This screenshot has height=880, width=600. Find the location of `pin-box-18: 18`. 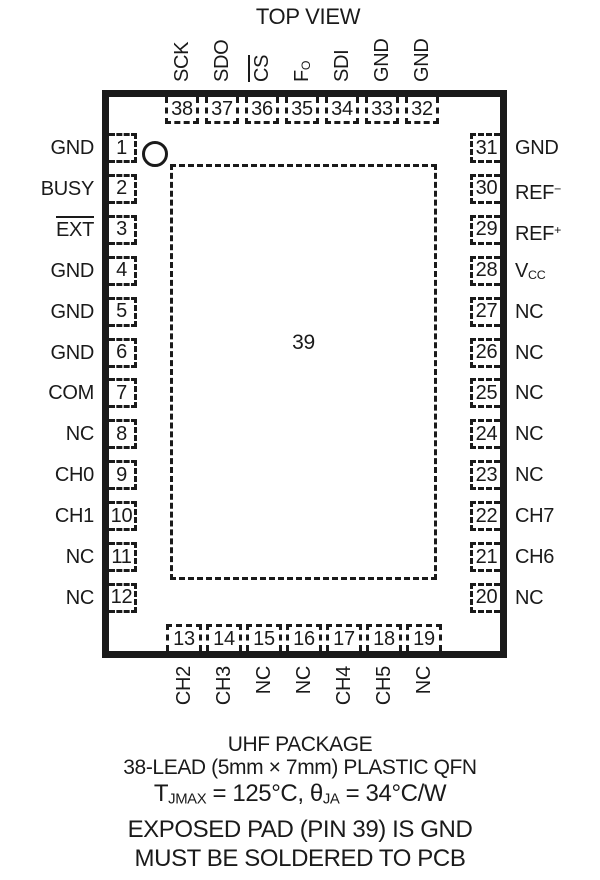

pin-box-18: 18 is located at coordinates (384, 637).